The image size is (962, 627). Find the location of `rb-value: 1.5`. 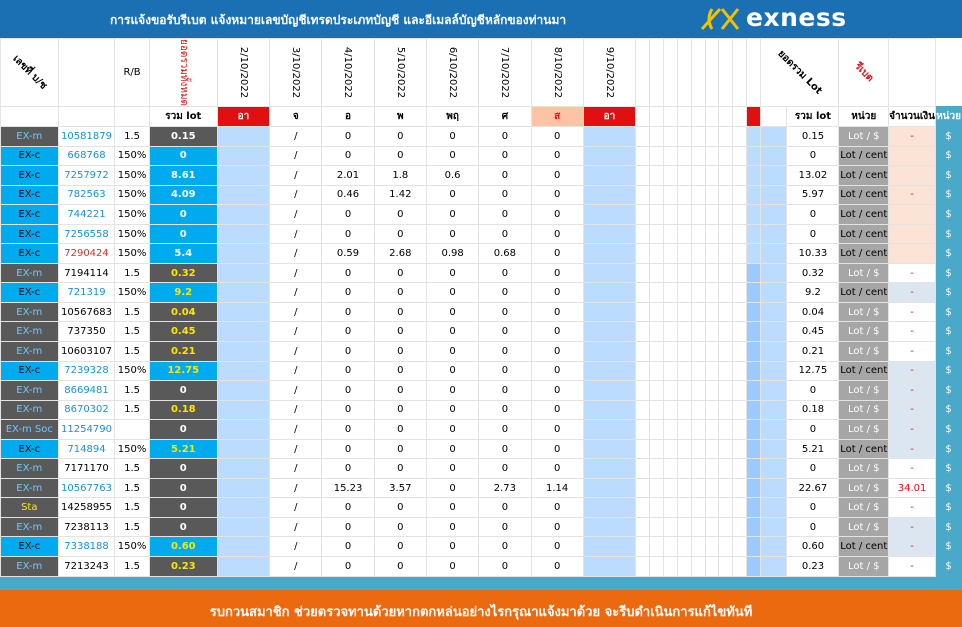

rb-value: 1.5 is located at coordinates (132, 507).